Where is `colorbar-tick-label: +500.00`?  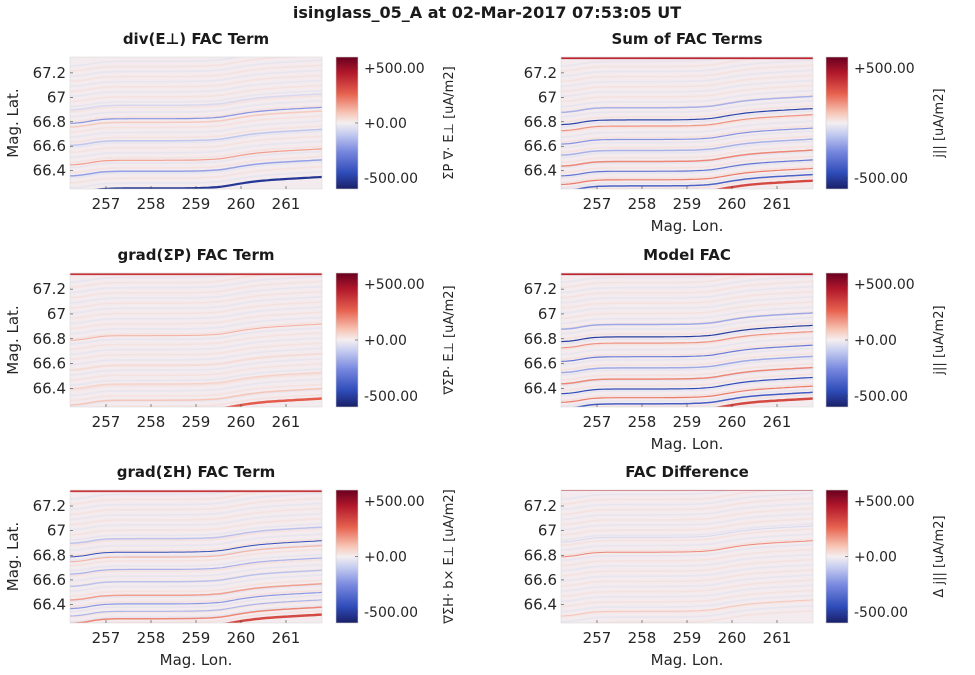
colorbar-tick-label: +500.00 is located at coordinates (394, 69).